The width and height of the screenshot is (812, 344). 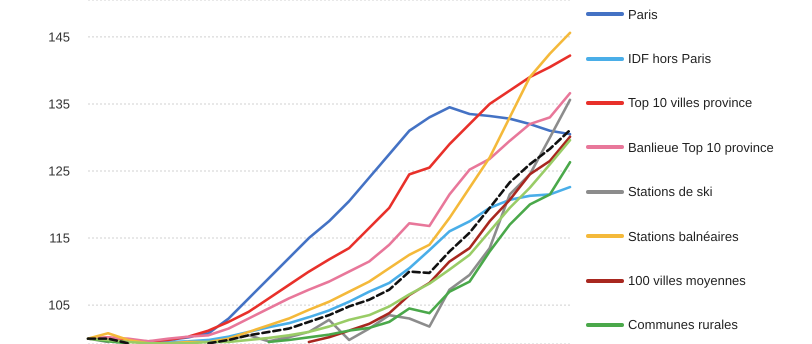 I want to click on y-tick-label: 145, so click(x=59, y=36).